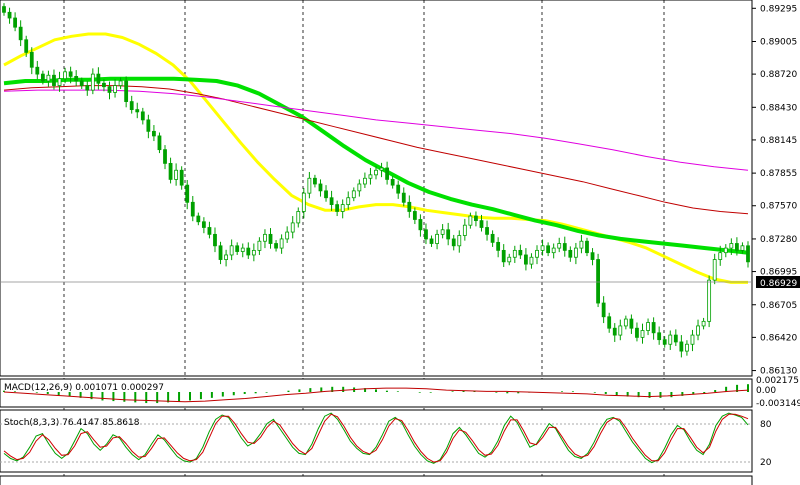  What do you see at coordinates (778, 404) in the screenshot?
I see `macd-tick-label: -0.003149` at bounding box center [778, 404].